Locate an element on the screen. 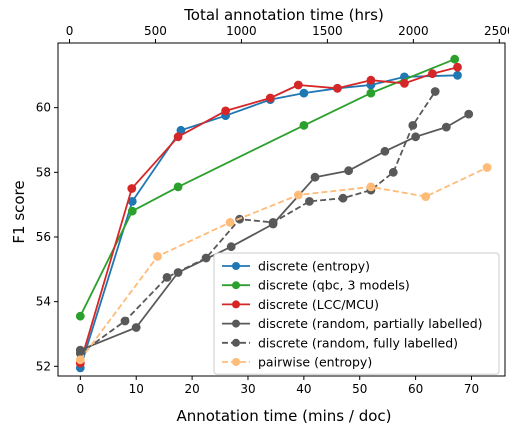 This screenshot has width=509, height=428. x2-tick-label: 1000 is located at coordinates (241, 31).